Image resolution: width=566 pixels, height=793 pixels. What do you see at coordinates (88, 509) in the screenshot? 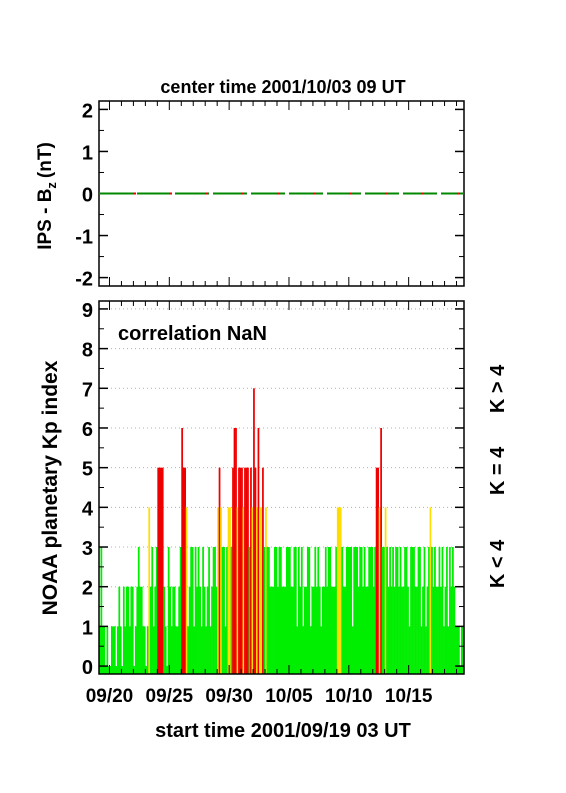
I see `kp-y-tick-label: 4` at bounding box center [88, 509].